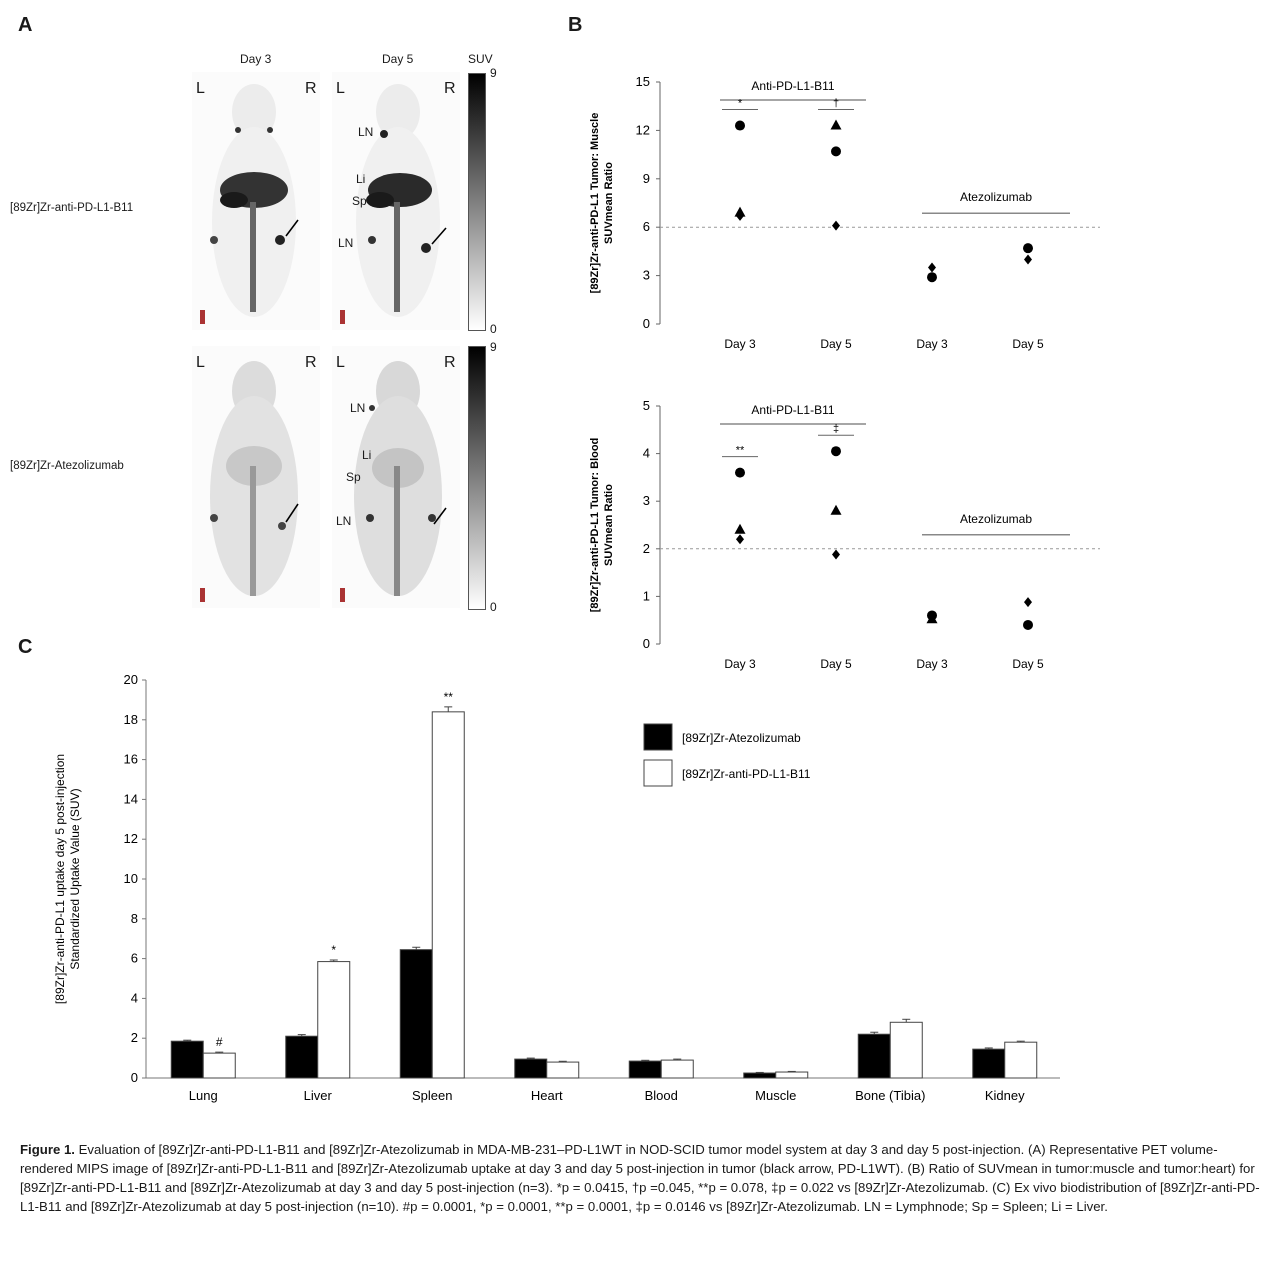 This screenshot has height=1280, width=1276. Describe the element at coordinates (449, 697) in the screenshot. I see `significance-marker: **` at that location.